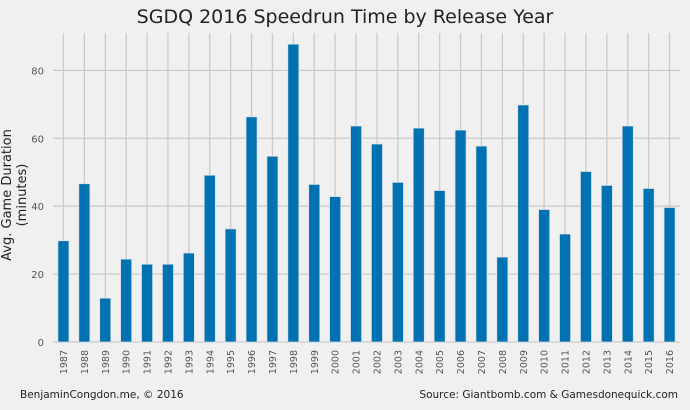 Image resolution: width=690 pixels, height=410 pixels. What do you see at coordinates (63, 291) in the screenshot?
I see `bar-1987` at bounding box center [63, 291].